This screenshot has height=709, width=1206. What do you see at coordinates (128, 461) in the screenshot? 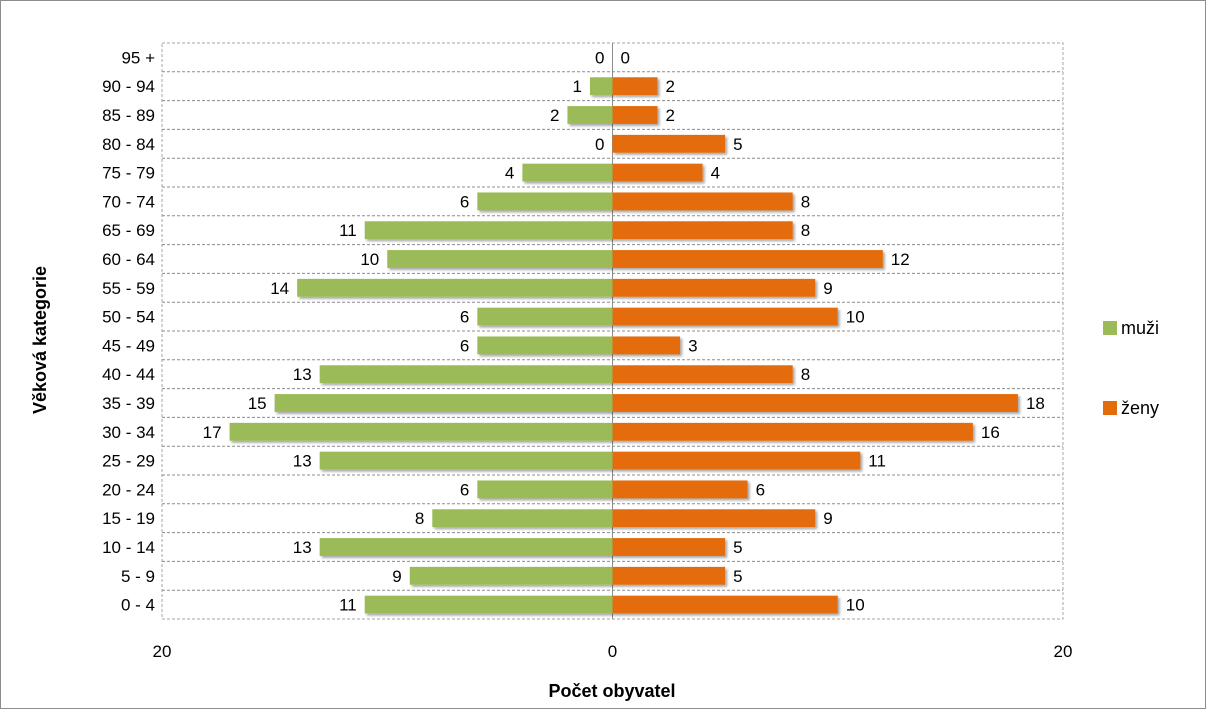
I see `category-label: 25 - 29` at bounding box center [128, 461].